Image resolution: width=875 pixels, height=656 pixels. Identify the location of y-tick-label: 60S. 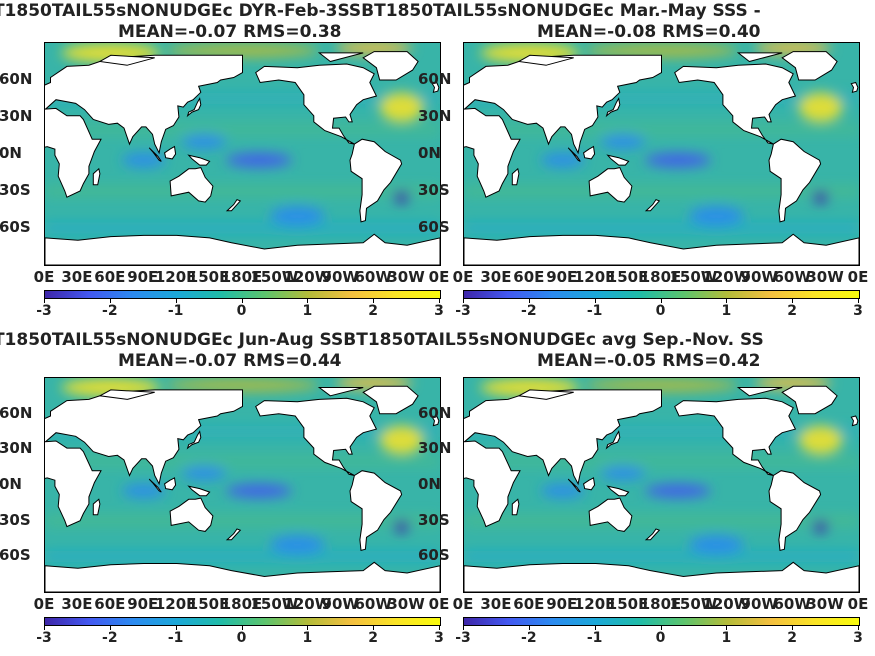
(15, 227).